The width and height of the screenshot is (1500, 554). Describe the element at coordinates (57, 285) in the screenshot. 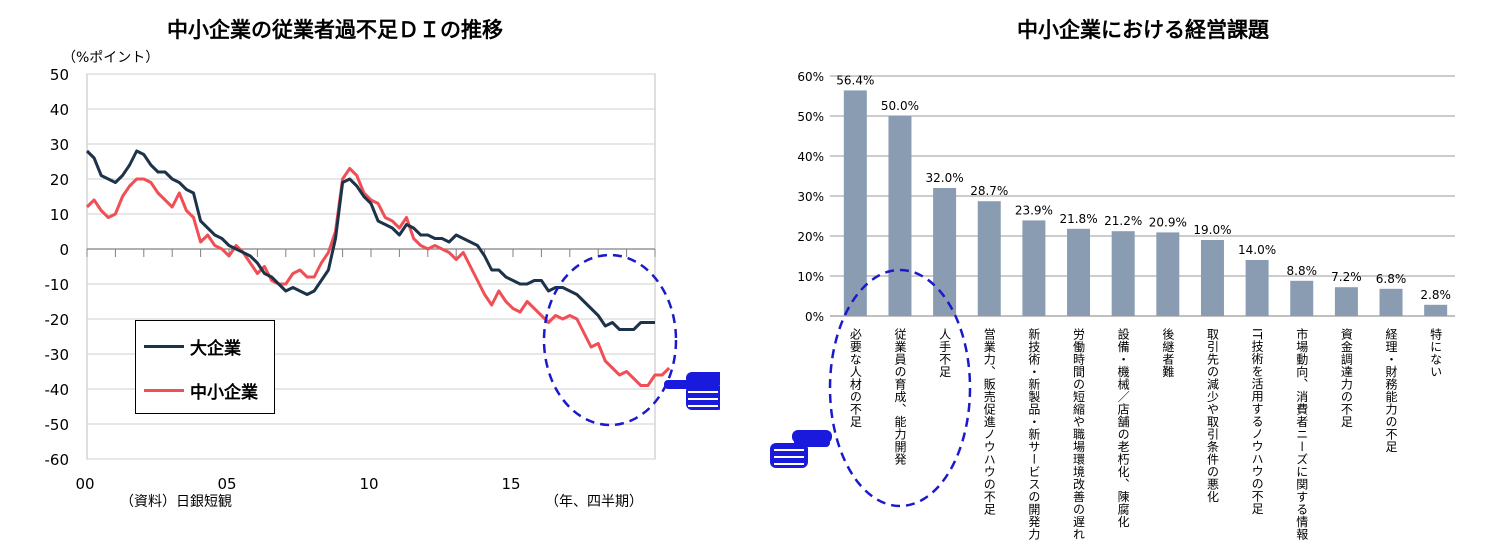

I see `y-tick-label: -10` at that location.